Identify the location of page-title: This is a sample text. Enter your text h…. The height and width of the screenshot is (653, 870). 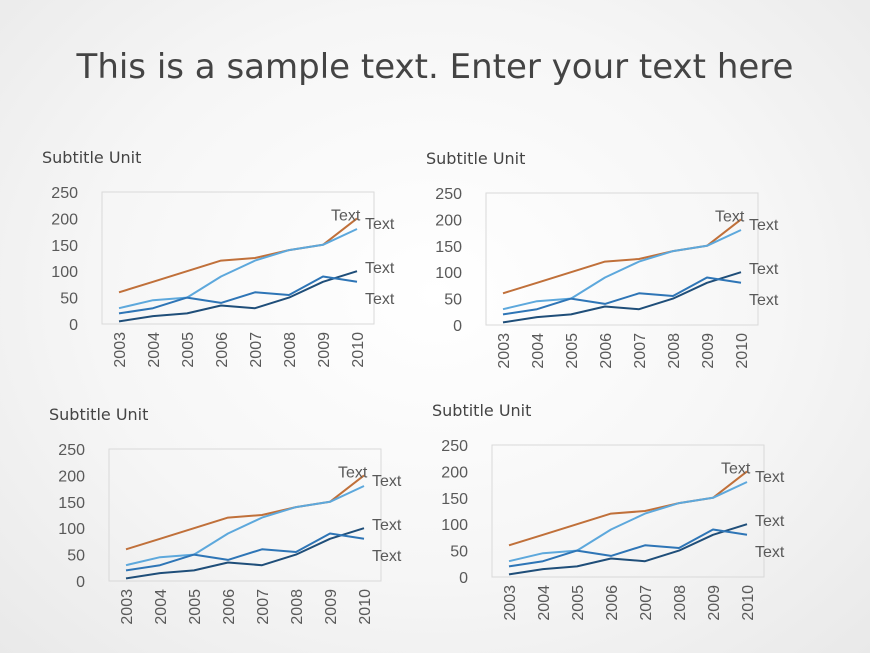
(435, 67).